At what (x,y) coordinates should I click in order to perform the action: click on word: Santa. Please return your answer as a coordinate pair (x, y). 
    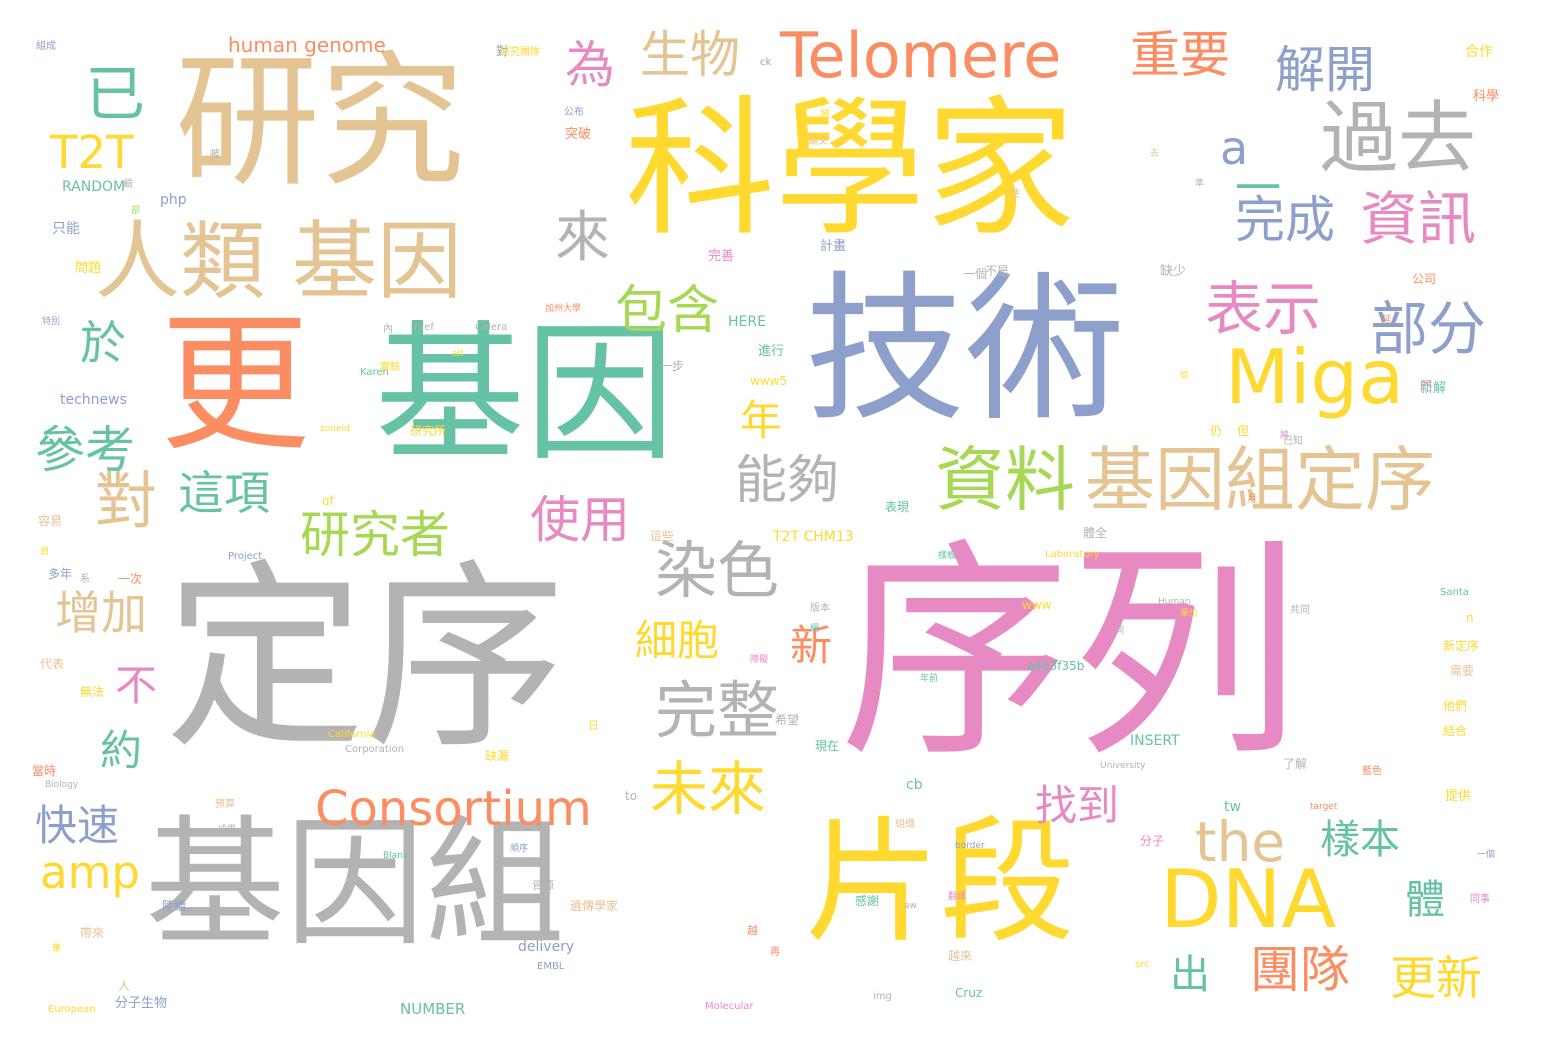
    Looking at the image, I should click on (1454, 592).